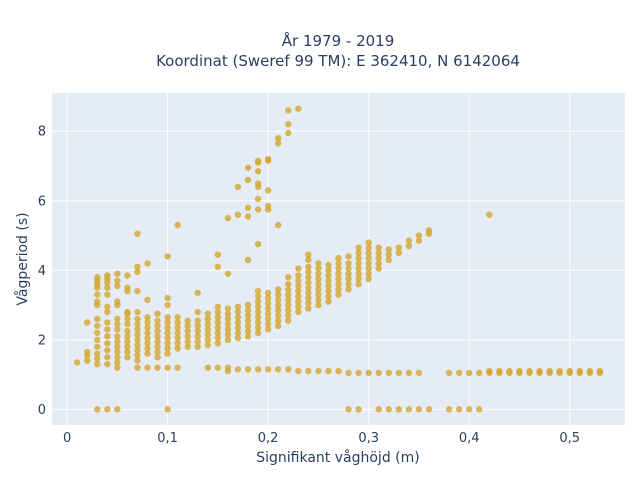 This screenshot has height=480, width=640. What do you see at coordinates (67, 438) in the screenshot?
I see `x-tick-label: 0` at bounding box center [67, 438].